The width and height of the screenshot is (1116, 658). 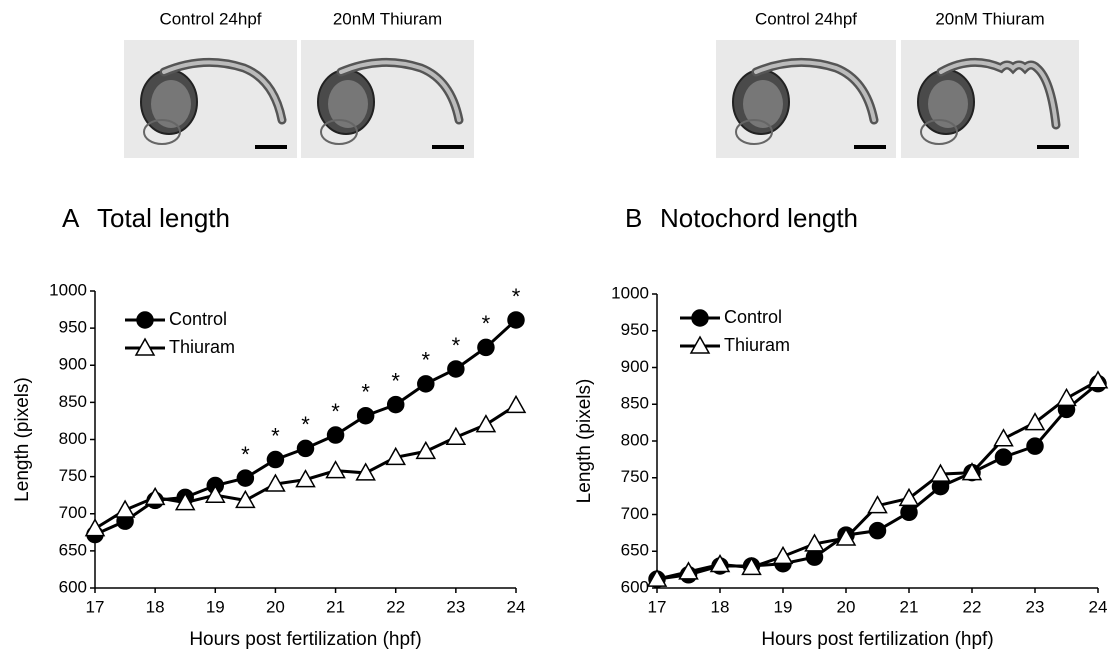 What do you see at coordinates (215, 606) in the screenshot?
I see `x-tick-label: 19` at bounding box center [215, 606].